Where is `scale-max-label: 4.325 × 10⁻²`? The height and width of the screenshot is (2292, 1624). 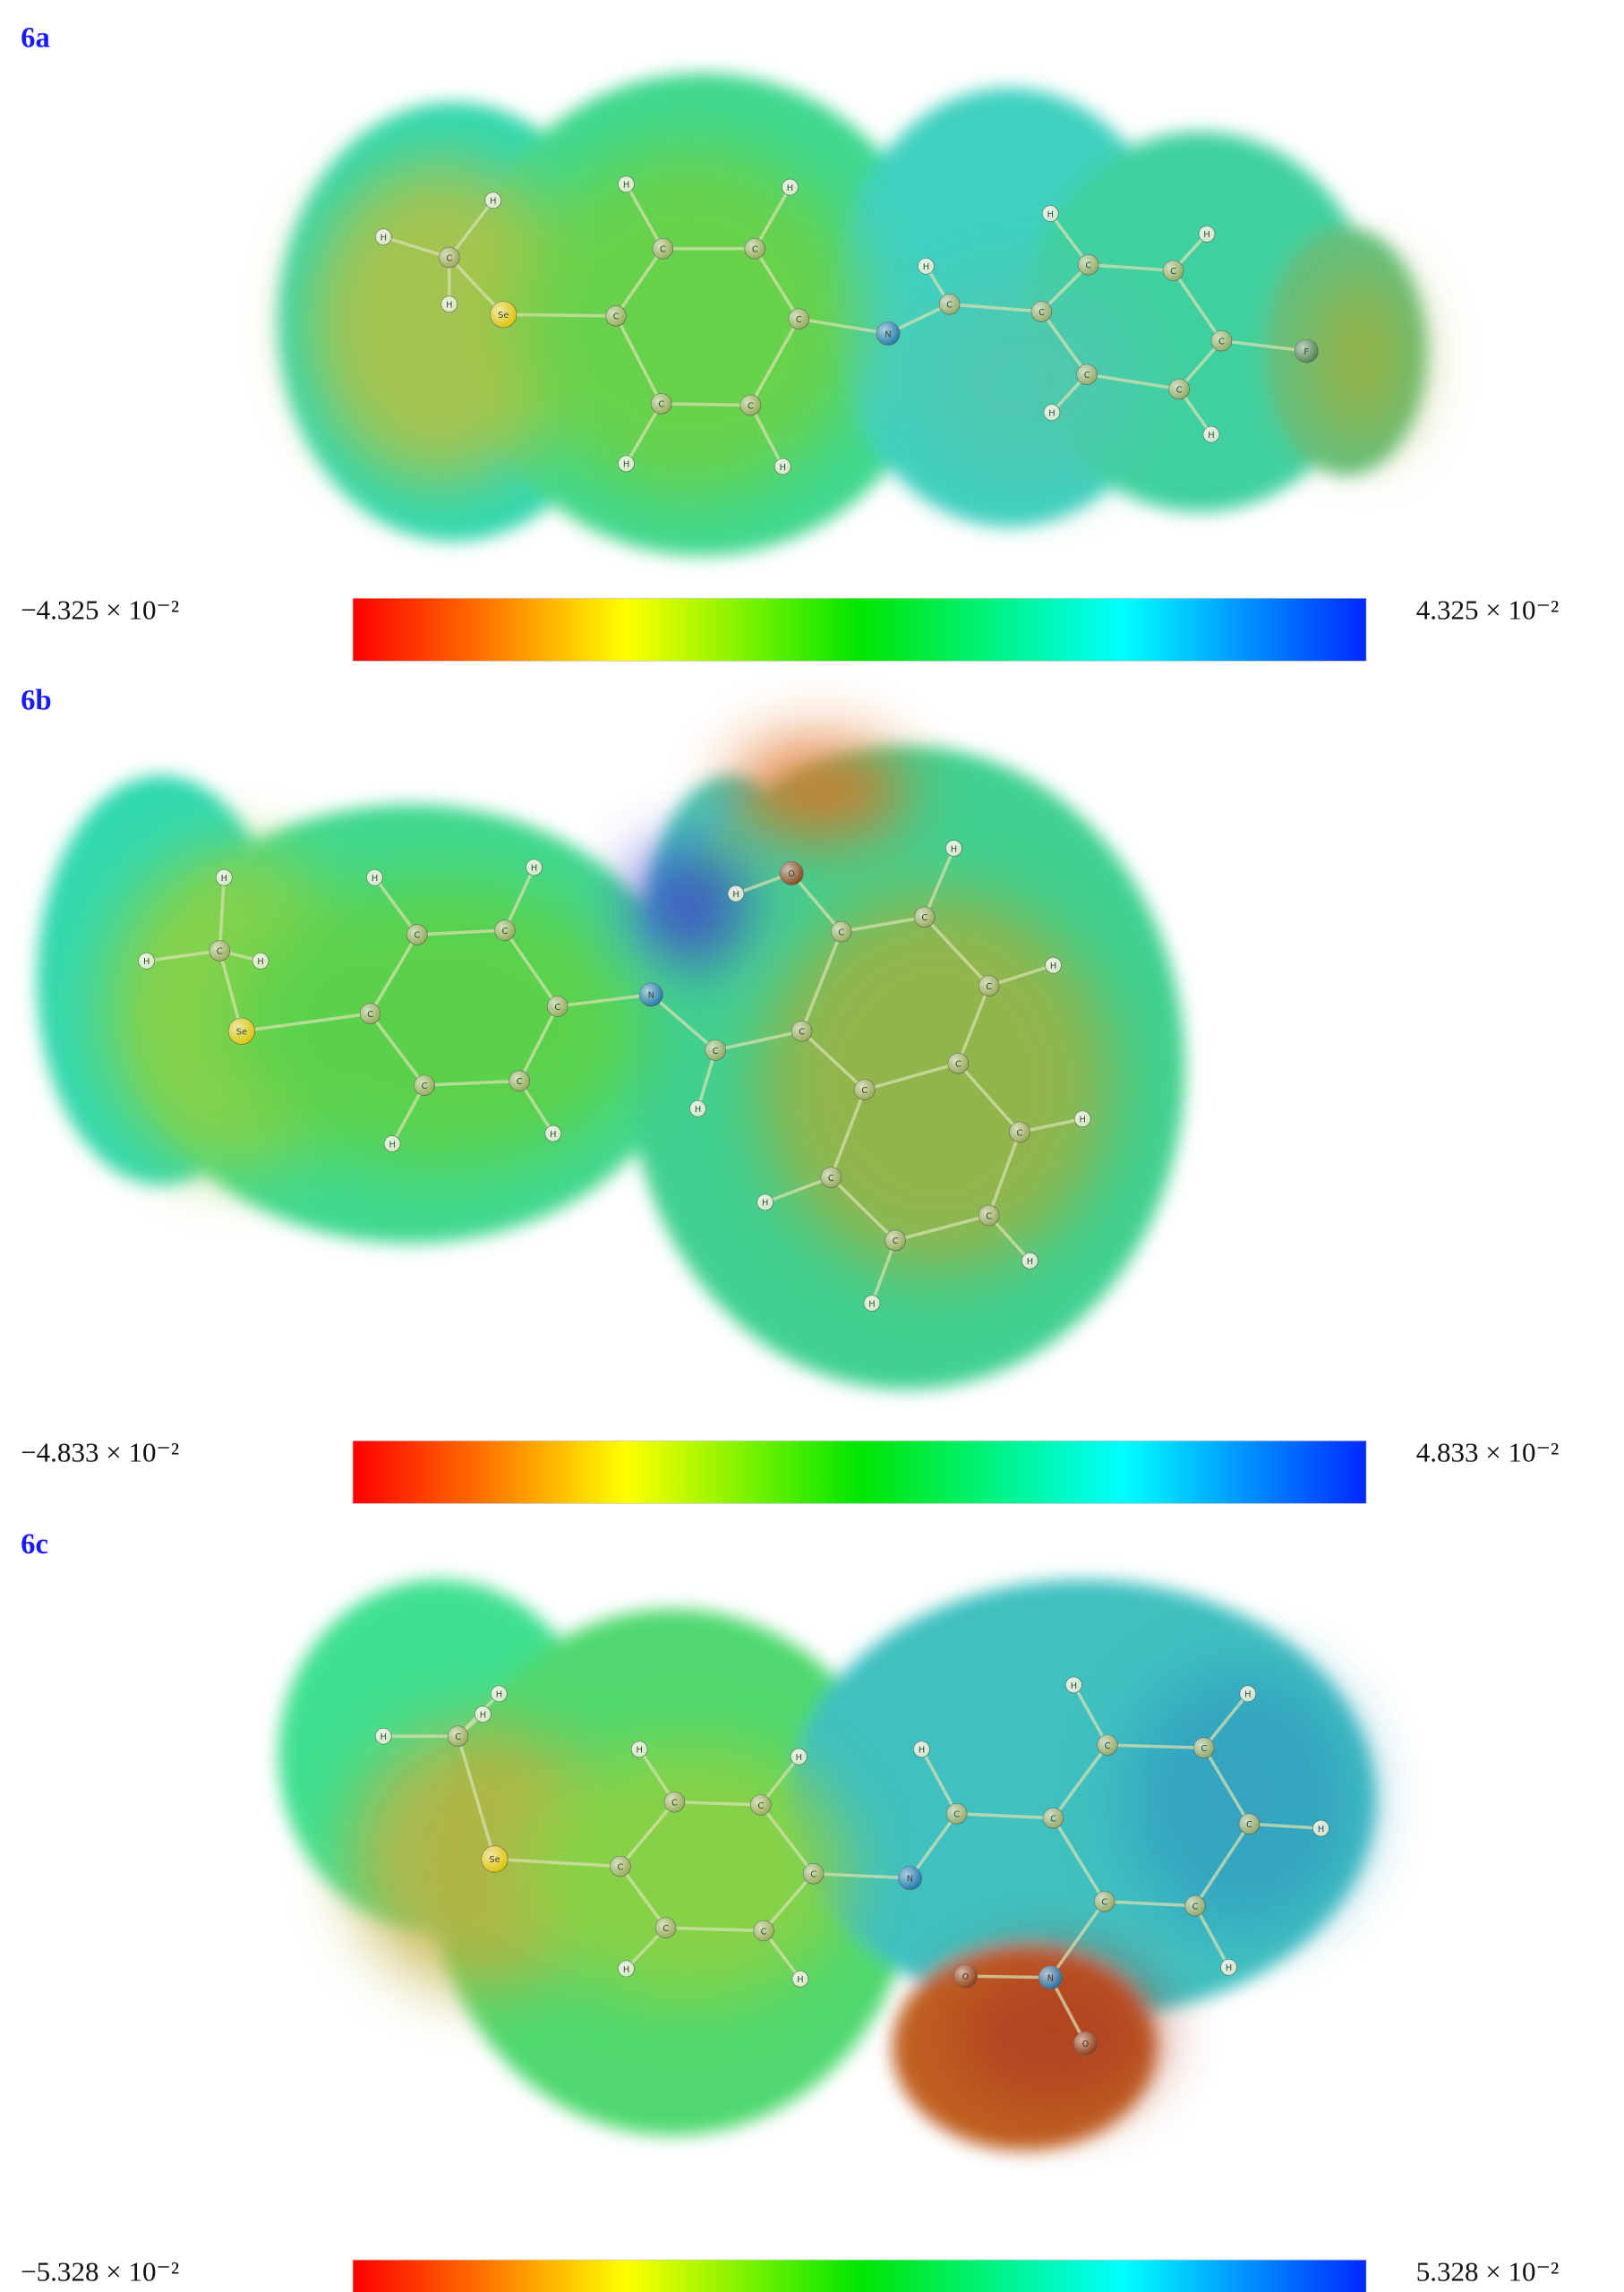 scale-max-label: 4.325 × 10⁻² is located at coordinates (1488, 610).